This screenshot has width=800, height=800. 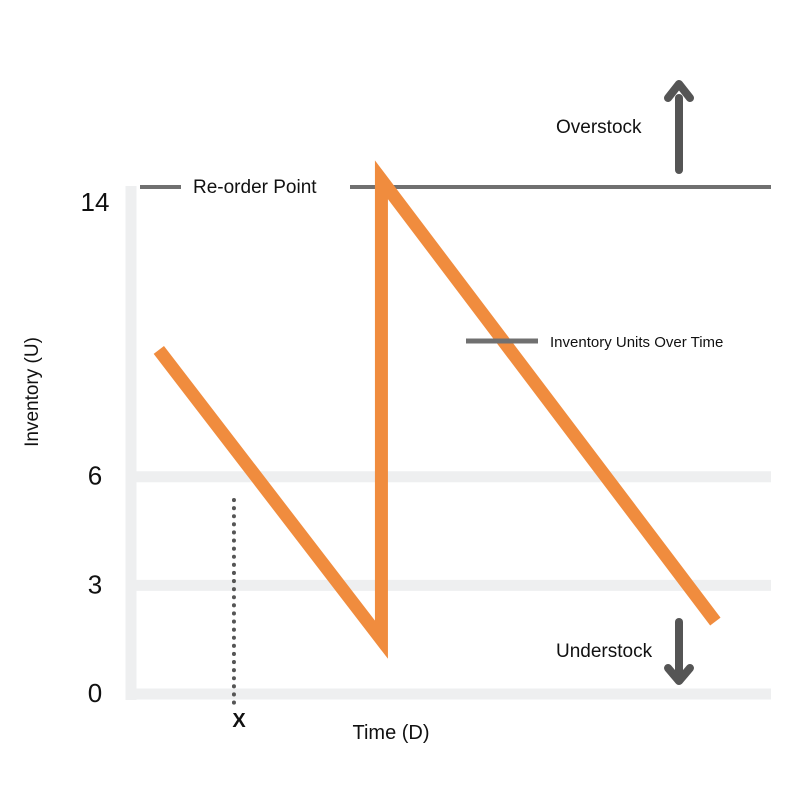 I want to click on arrow-down-icon, so click(x=679, y=674).